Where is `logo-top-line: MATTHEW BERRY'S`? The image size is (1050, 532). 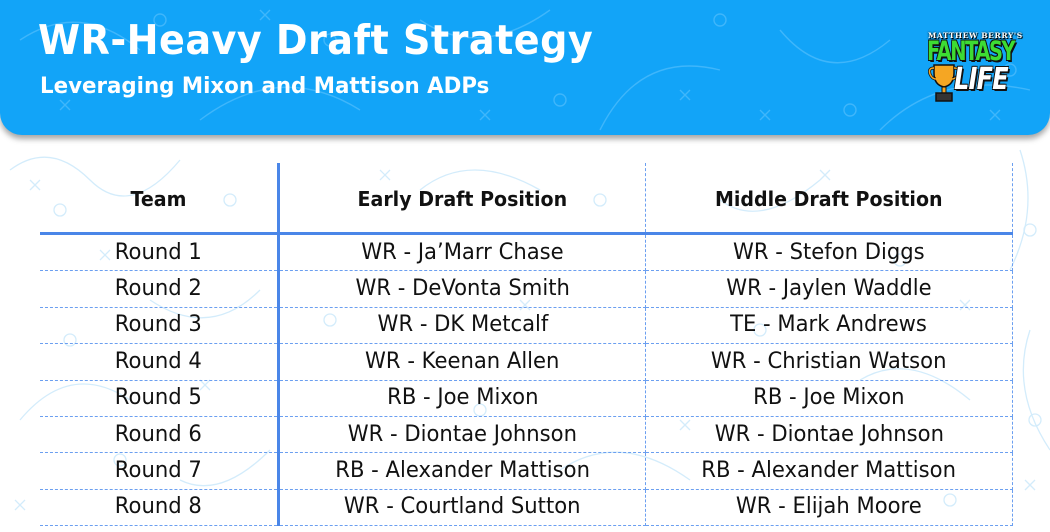
logo-top-line: MATTHEW BERRY'S is located at coordinates (975, 35).